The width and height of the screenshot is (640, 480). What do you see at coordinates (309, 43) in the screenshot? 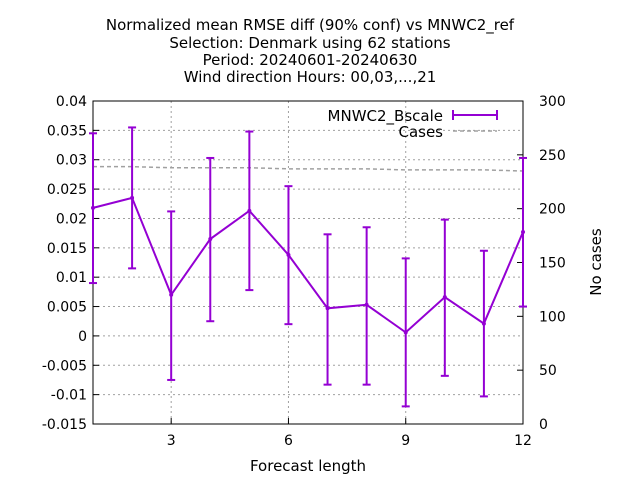
I see `chart-subtitle-selection: Selection: Denmark using 62 stations` at bounding box center [309, 43].